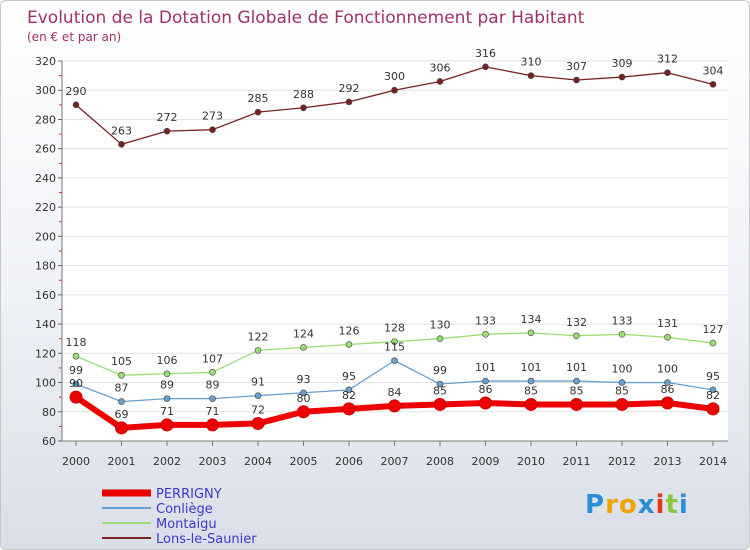 The image size is (750, 550). I want to click on data-label: 72, so click(258, 409).